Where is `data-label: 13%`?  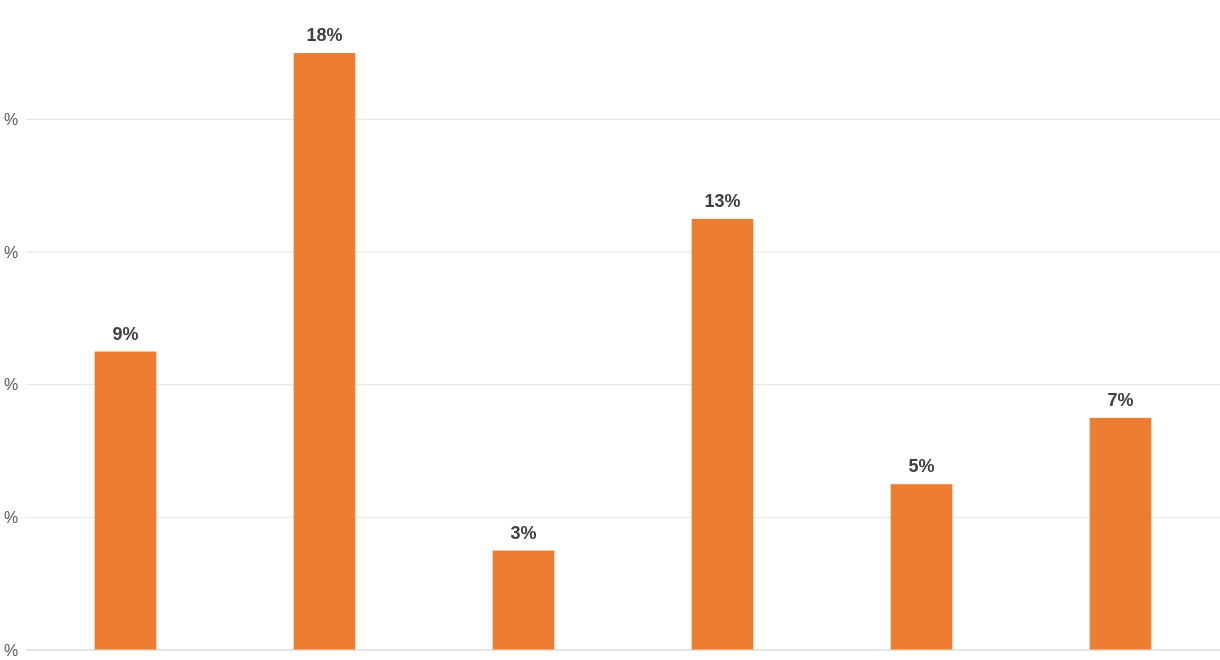
data-label: 13% is located at coordinates (722, 200).